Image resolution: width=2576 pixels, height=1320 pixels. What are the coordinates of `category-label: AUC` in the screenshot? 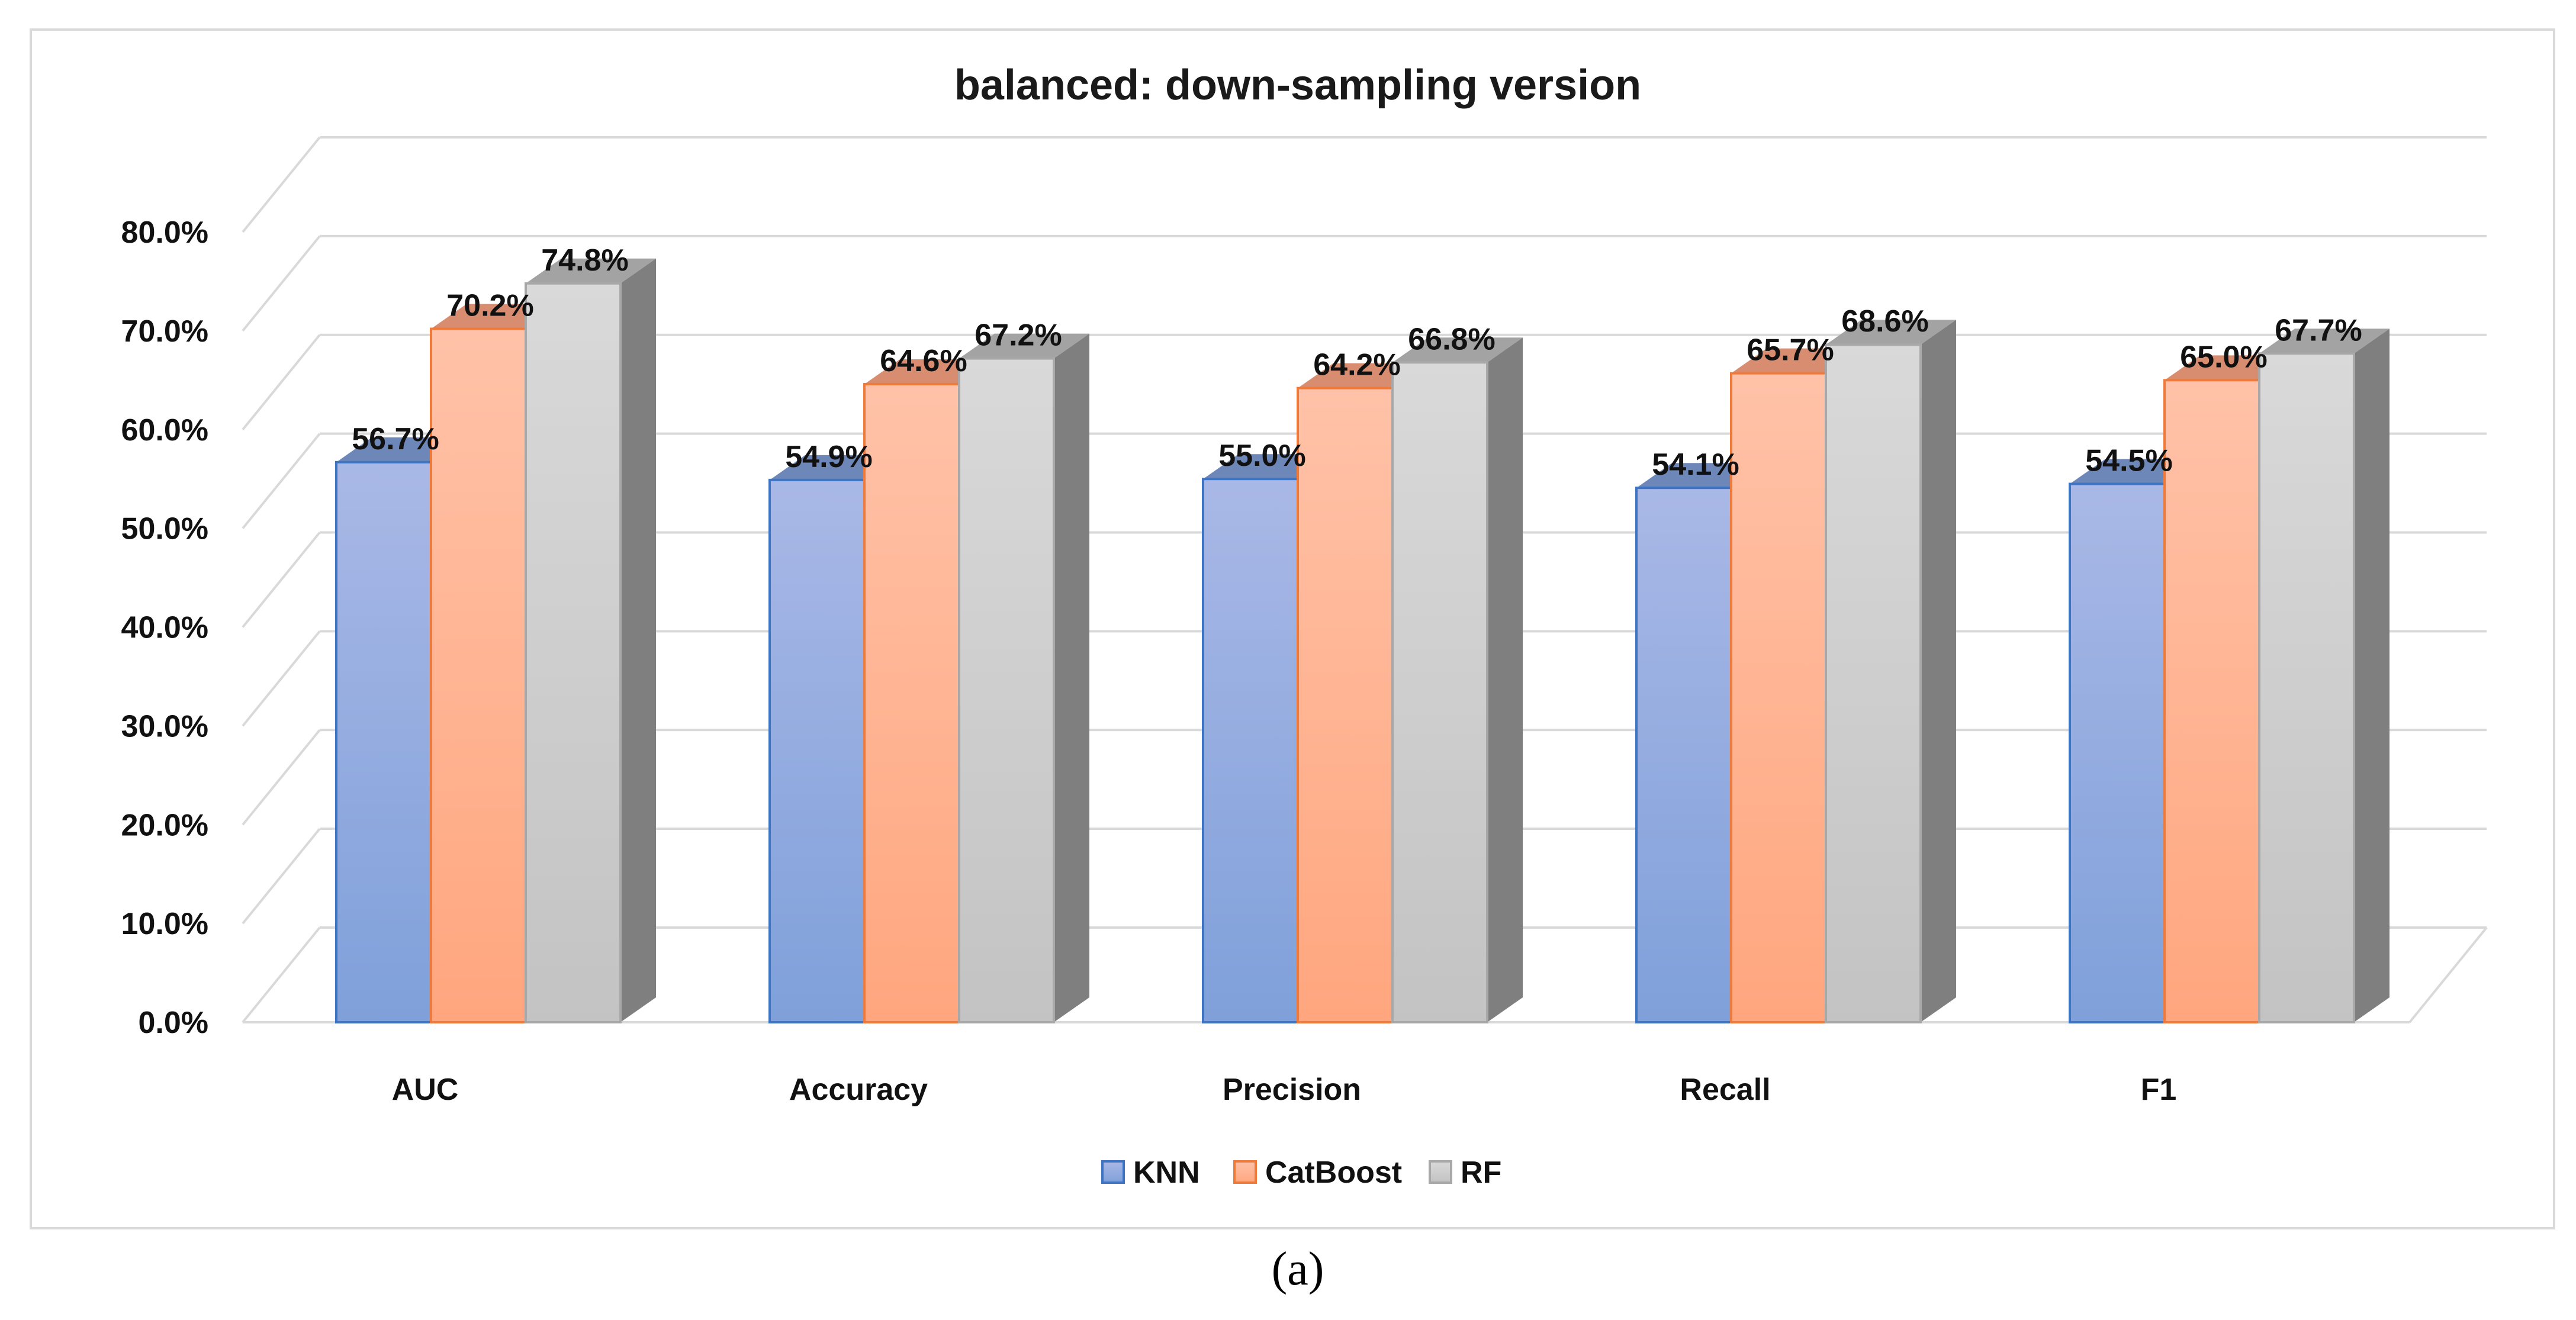 It's located at (425, 1090).